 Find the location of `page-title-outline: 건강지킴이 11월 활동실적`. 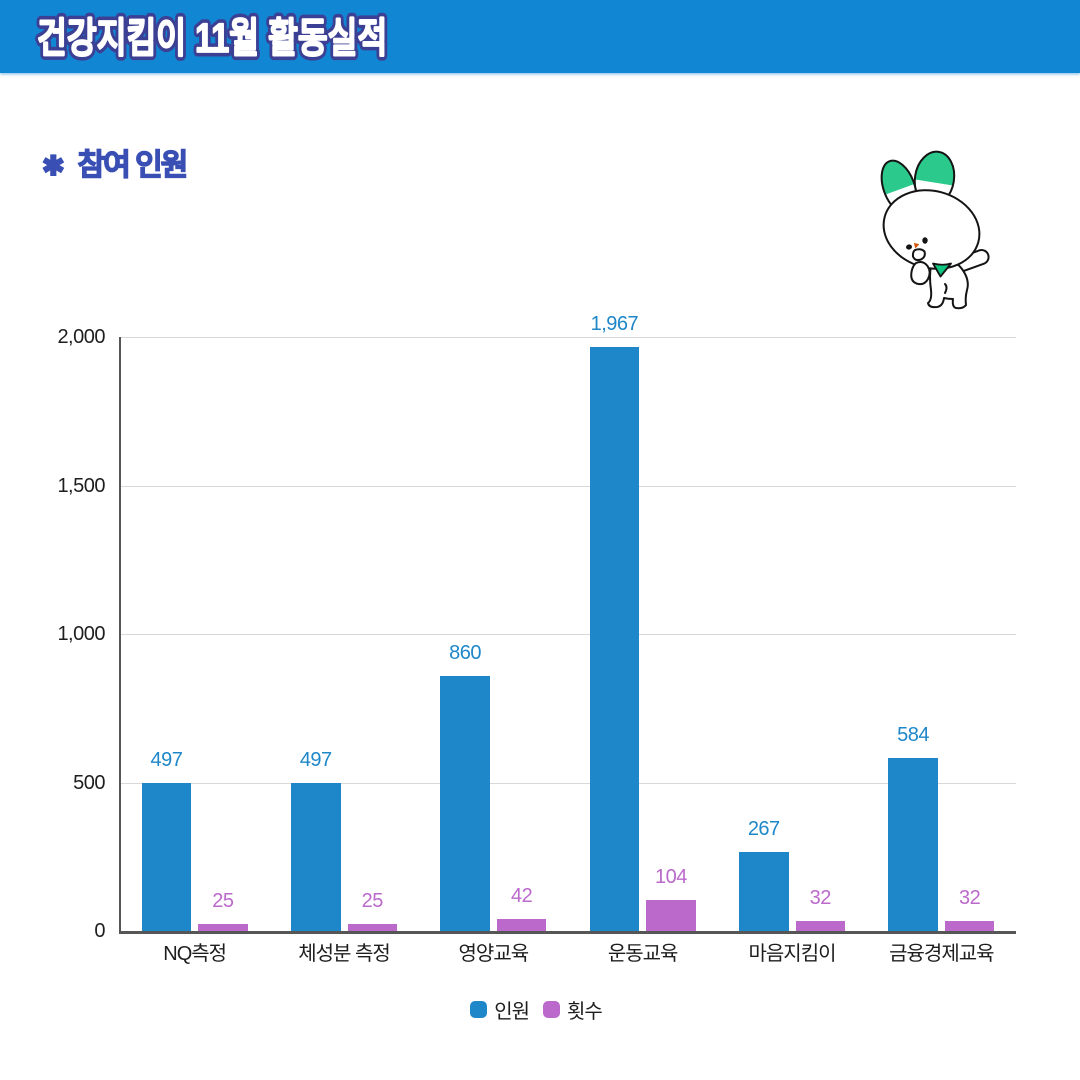

page-title-outline: 건강지킴이 11월 활동실적 is located at coordinates (212, 37).